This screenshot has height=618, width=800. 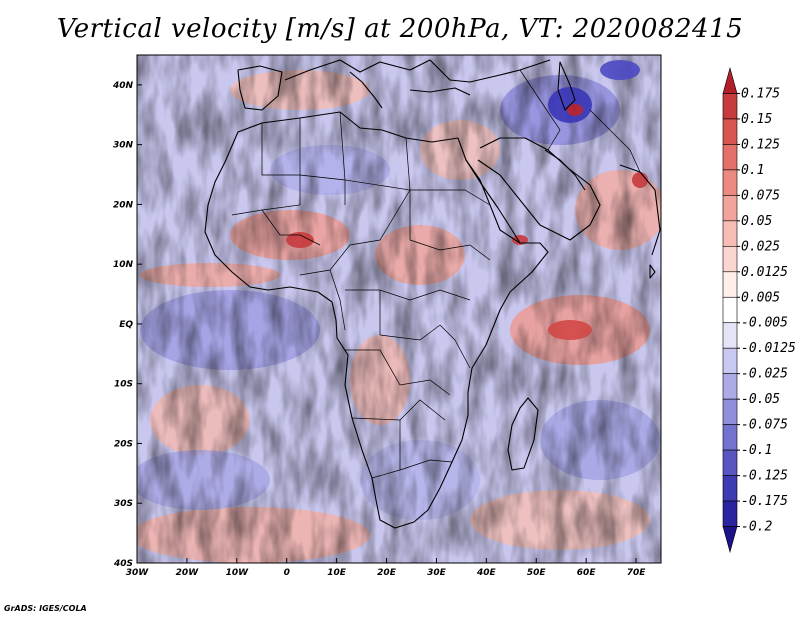 I want to click on iberia, so click(x=260, y=88).